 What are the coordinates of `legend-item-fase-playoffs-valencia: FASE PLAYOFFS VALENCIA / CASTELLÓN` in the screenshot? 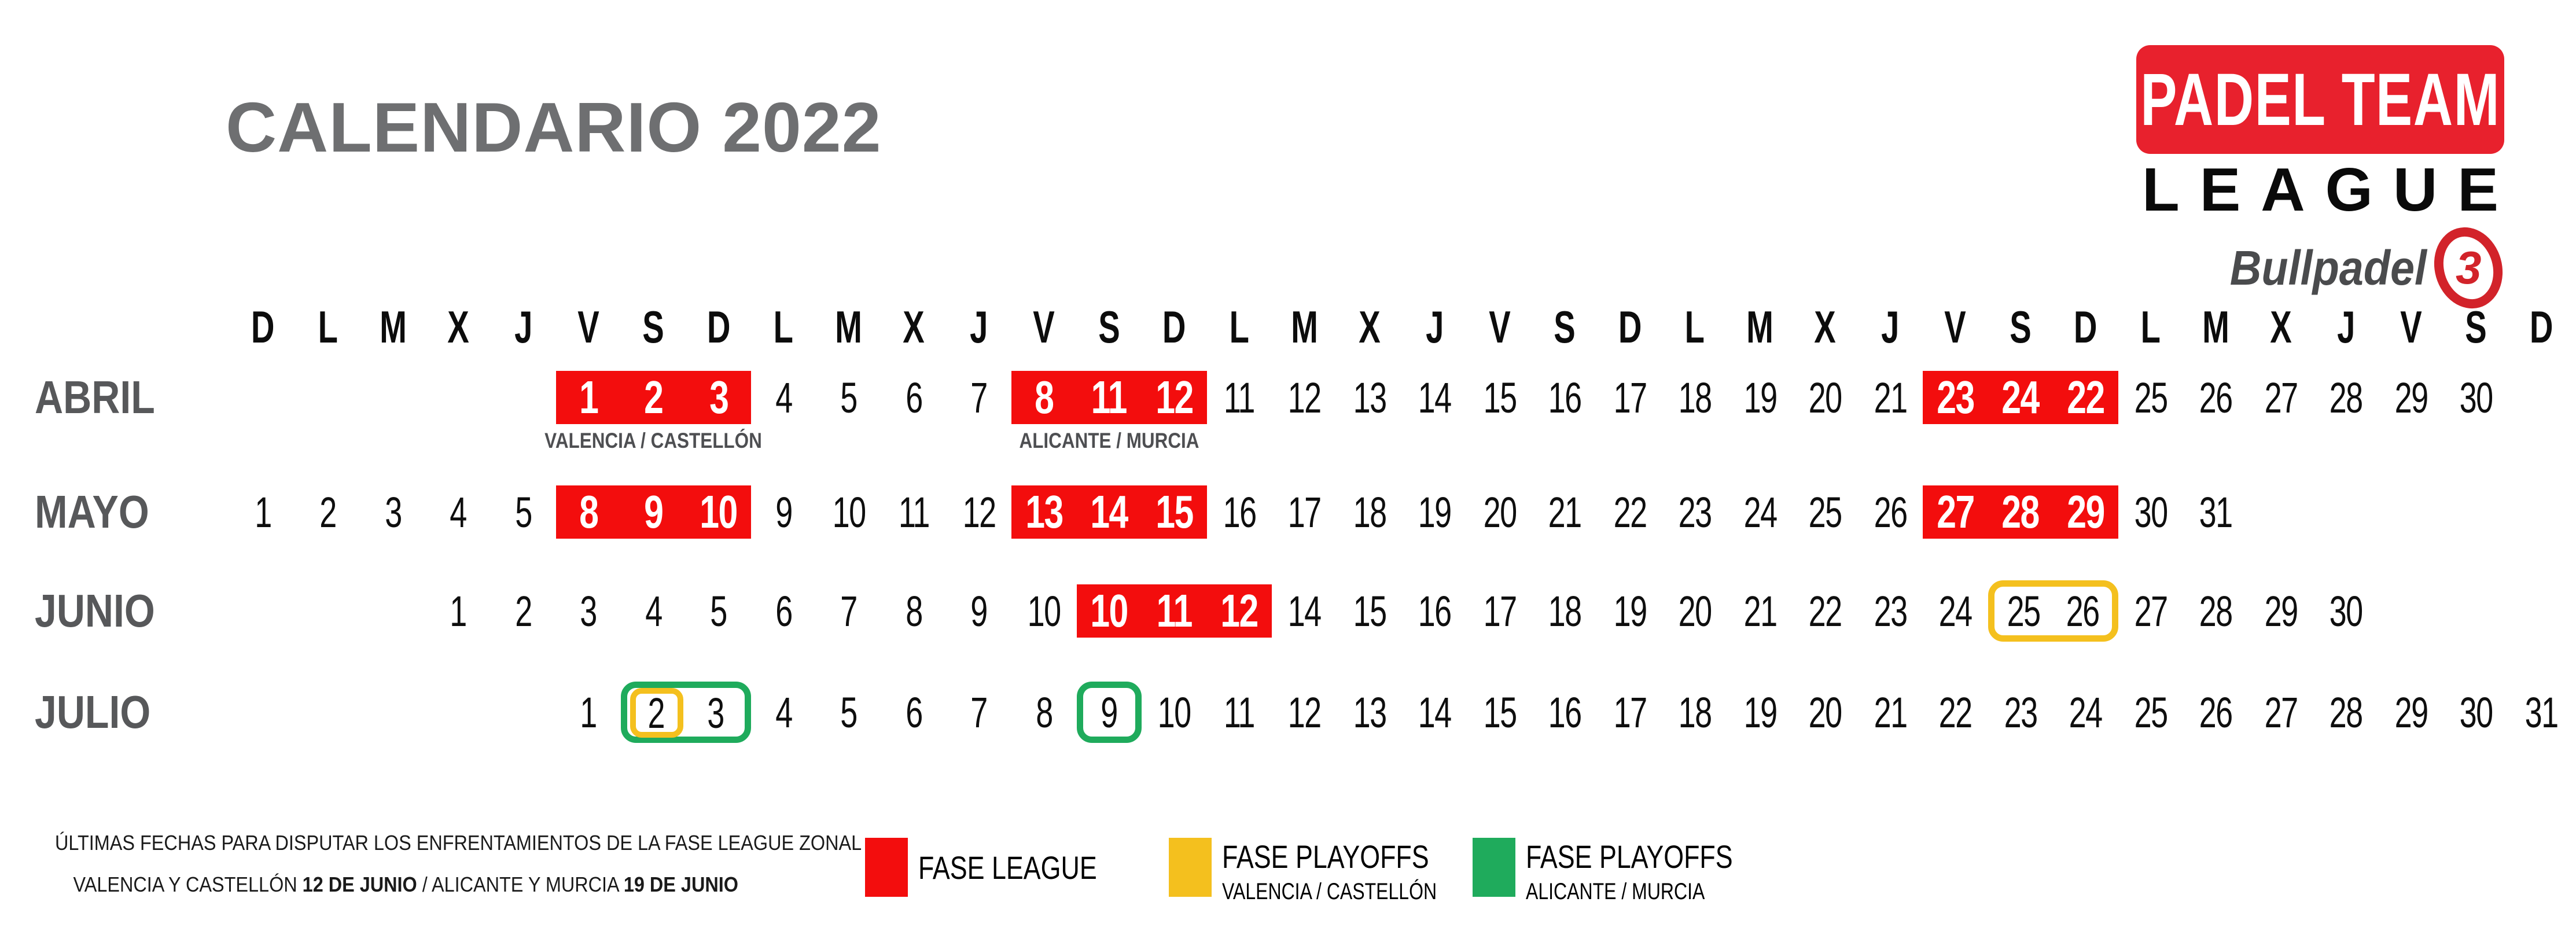 It's located at (1330, 871).